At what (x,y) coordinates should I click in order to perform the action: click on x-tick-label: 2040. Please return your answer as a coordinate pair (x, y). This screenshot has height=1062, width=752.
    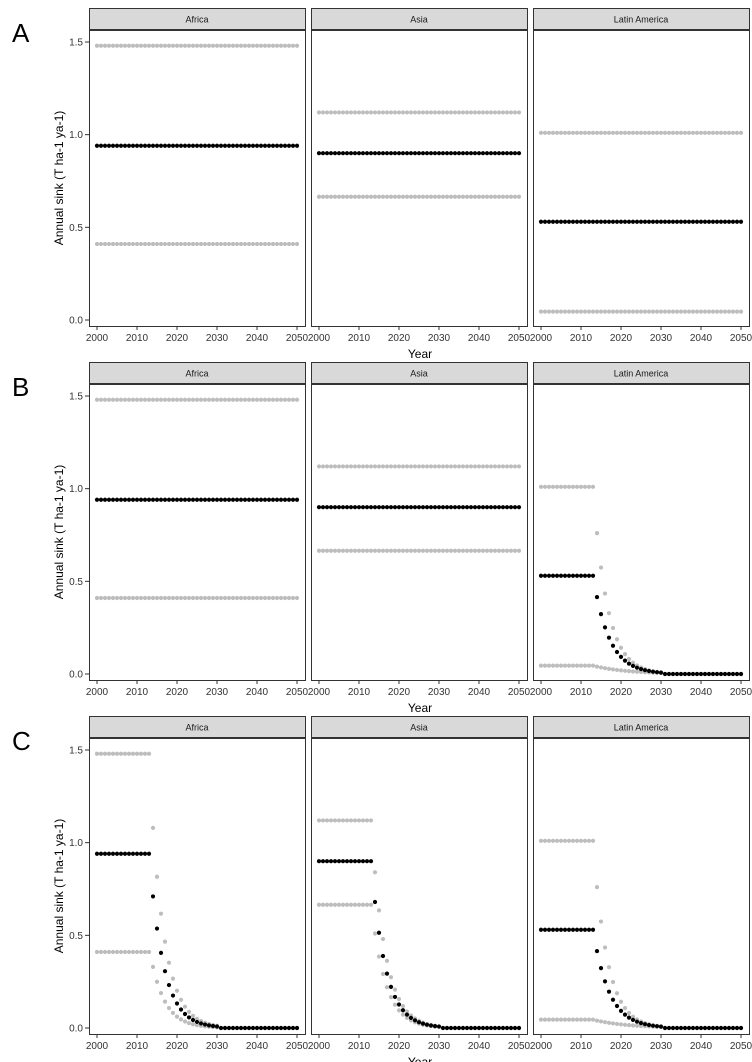
    Looking at the image, I should click on (257, 692).